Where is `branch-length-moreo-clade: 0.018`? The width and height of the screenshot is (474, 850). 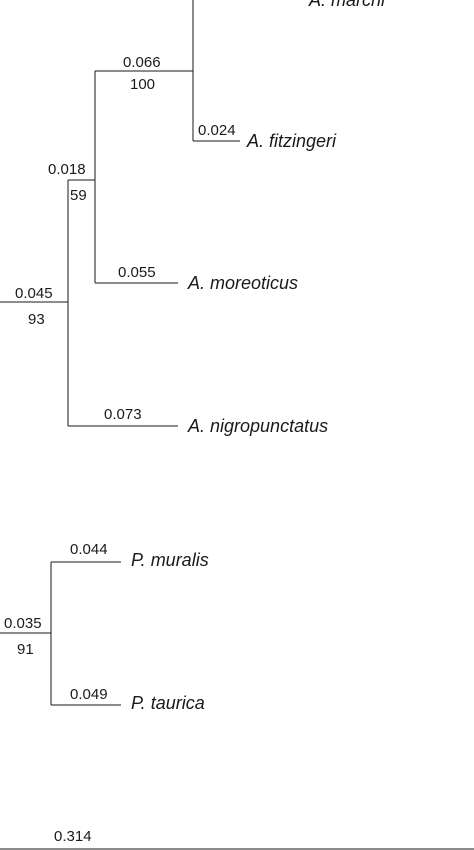
branch-length-moreo-clade: 0.018 is located at coordinates (67, 169).